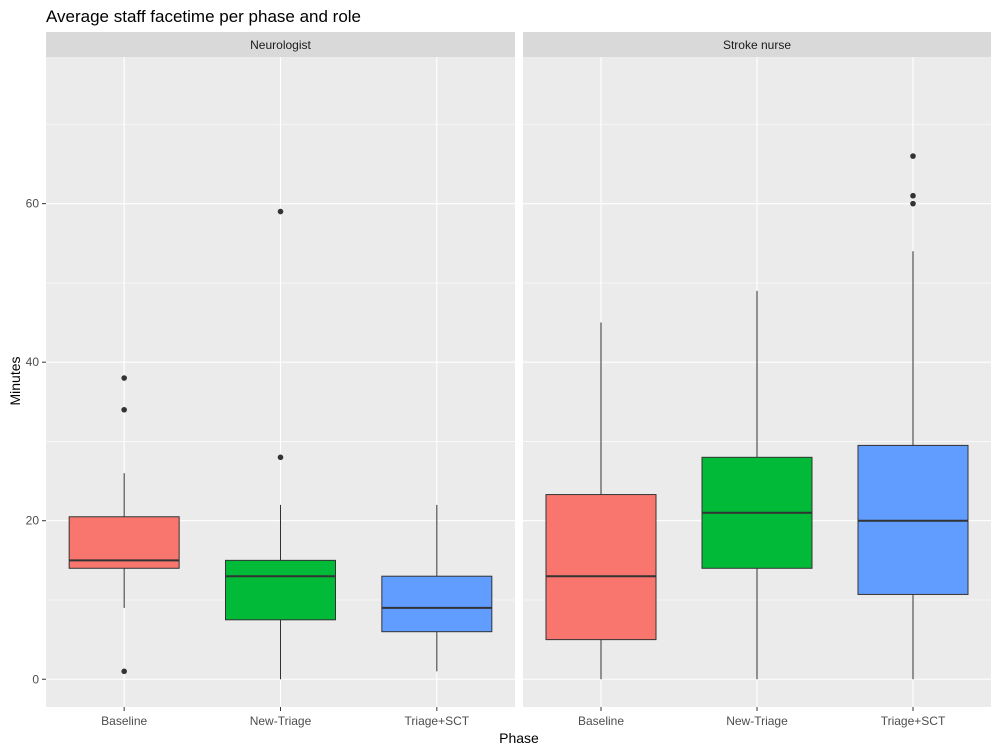  I want to click on facet-strip-label: Stroke nurse, so click(757, 45).